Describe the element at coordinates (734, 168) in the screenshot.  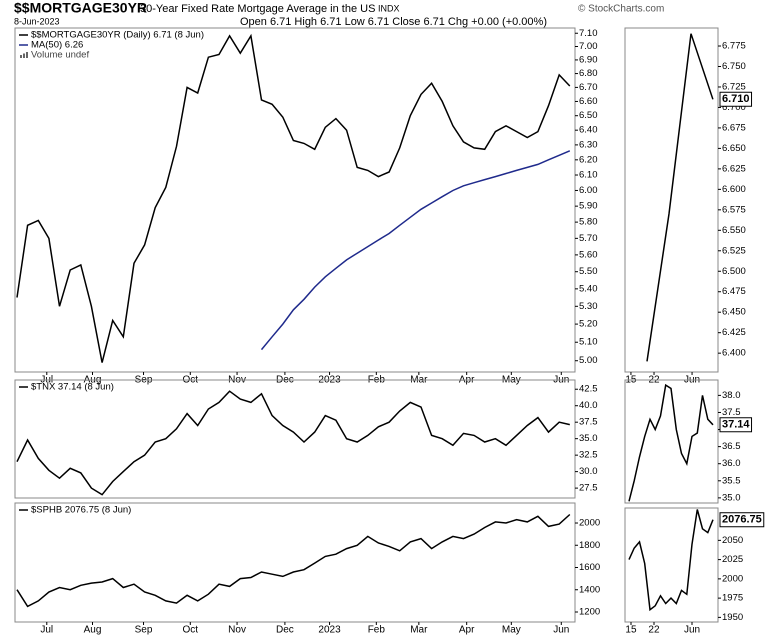
I see `y-tick-label: 6.625` at that location.